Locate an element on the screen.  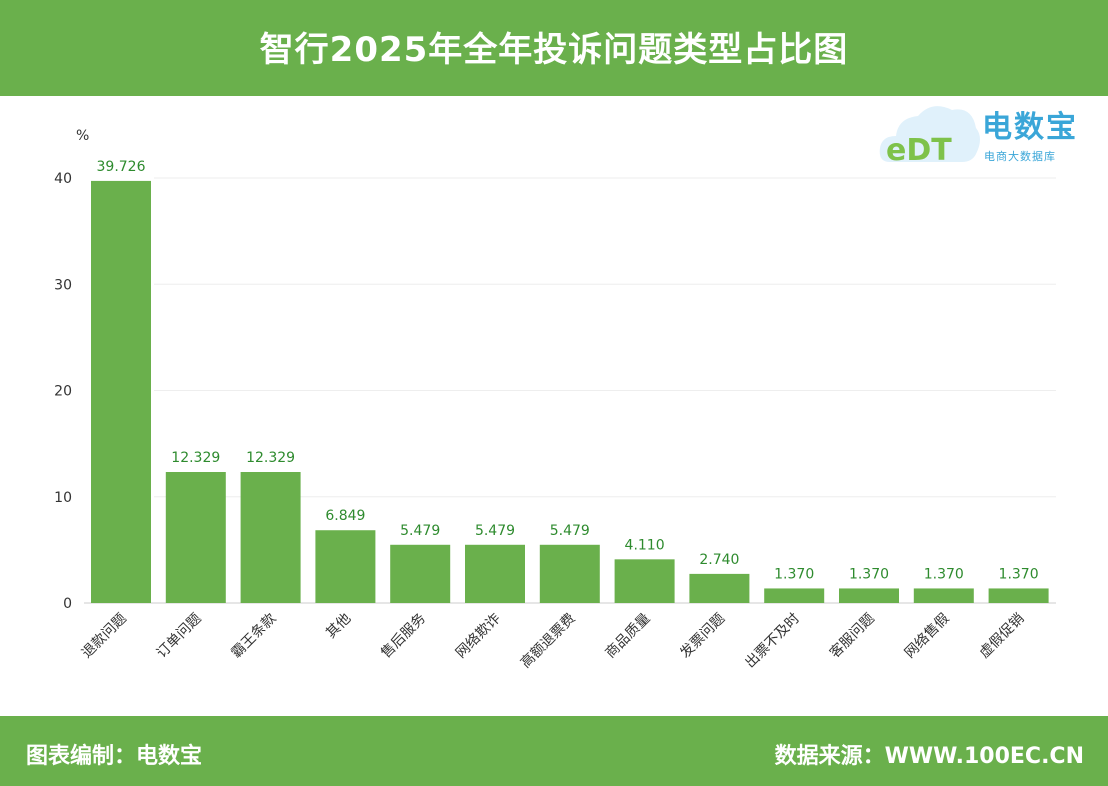
y-tick-label: 40 is located at coordinates (63, 179).